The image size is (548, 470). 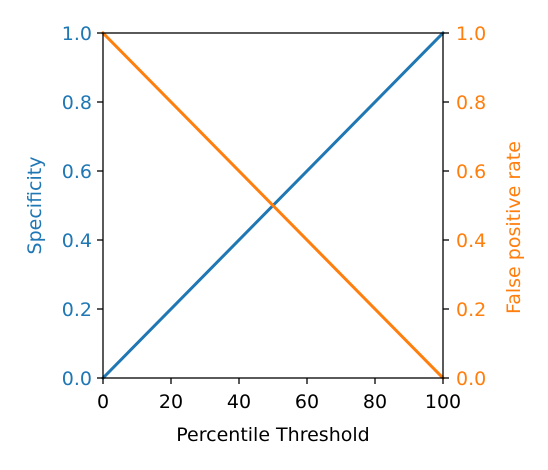 I want to click on x-tick-label: 0, so click(x=103, y=402).